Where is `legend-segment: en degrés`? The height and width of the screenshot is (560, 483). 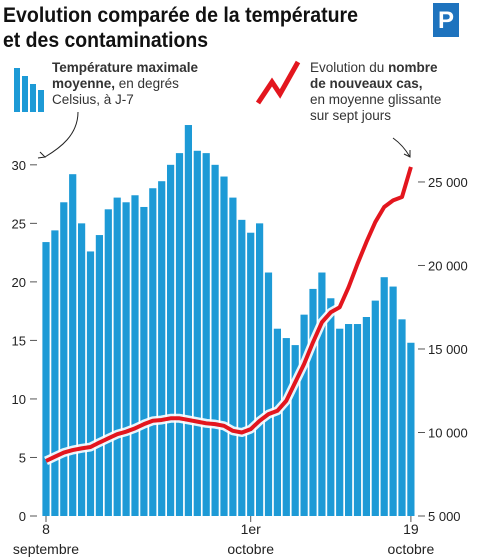 legend-segment: en degrés is located at coordinates (147, 83).